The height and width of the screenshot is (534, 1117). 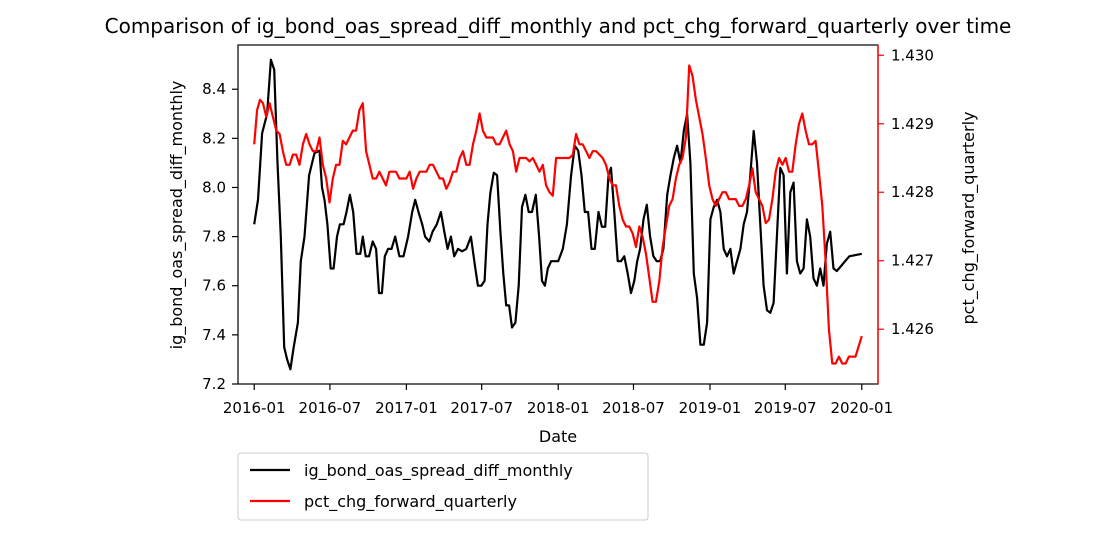 What do you see at coordinates (214, 286) in the screenshot?
I see `y-left-tick-label: 7.6` at bounding box center [214, 286].